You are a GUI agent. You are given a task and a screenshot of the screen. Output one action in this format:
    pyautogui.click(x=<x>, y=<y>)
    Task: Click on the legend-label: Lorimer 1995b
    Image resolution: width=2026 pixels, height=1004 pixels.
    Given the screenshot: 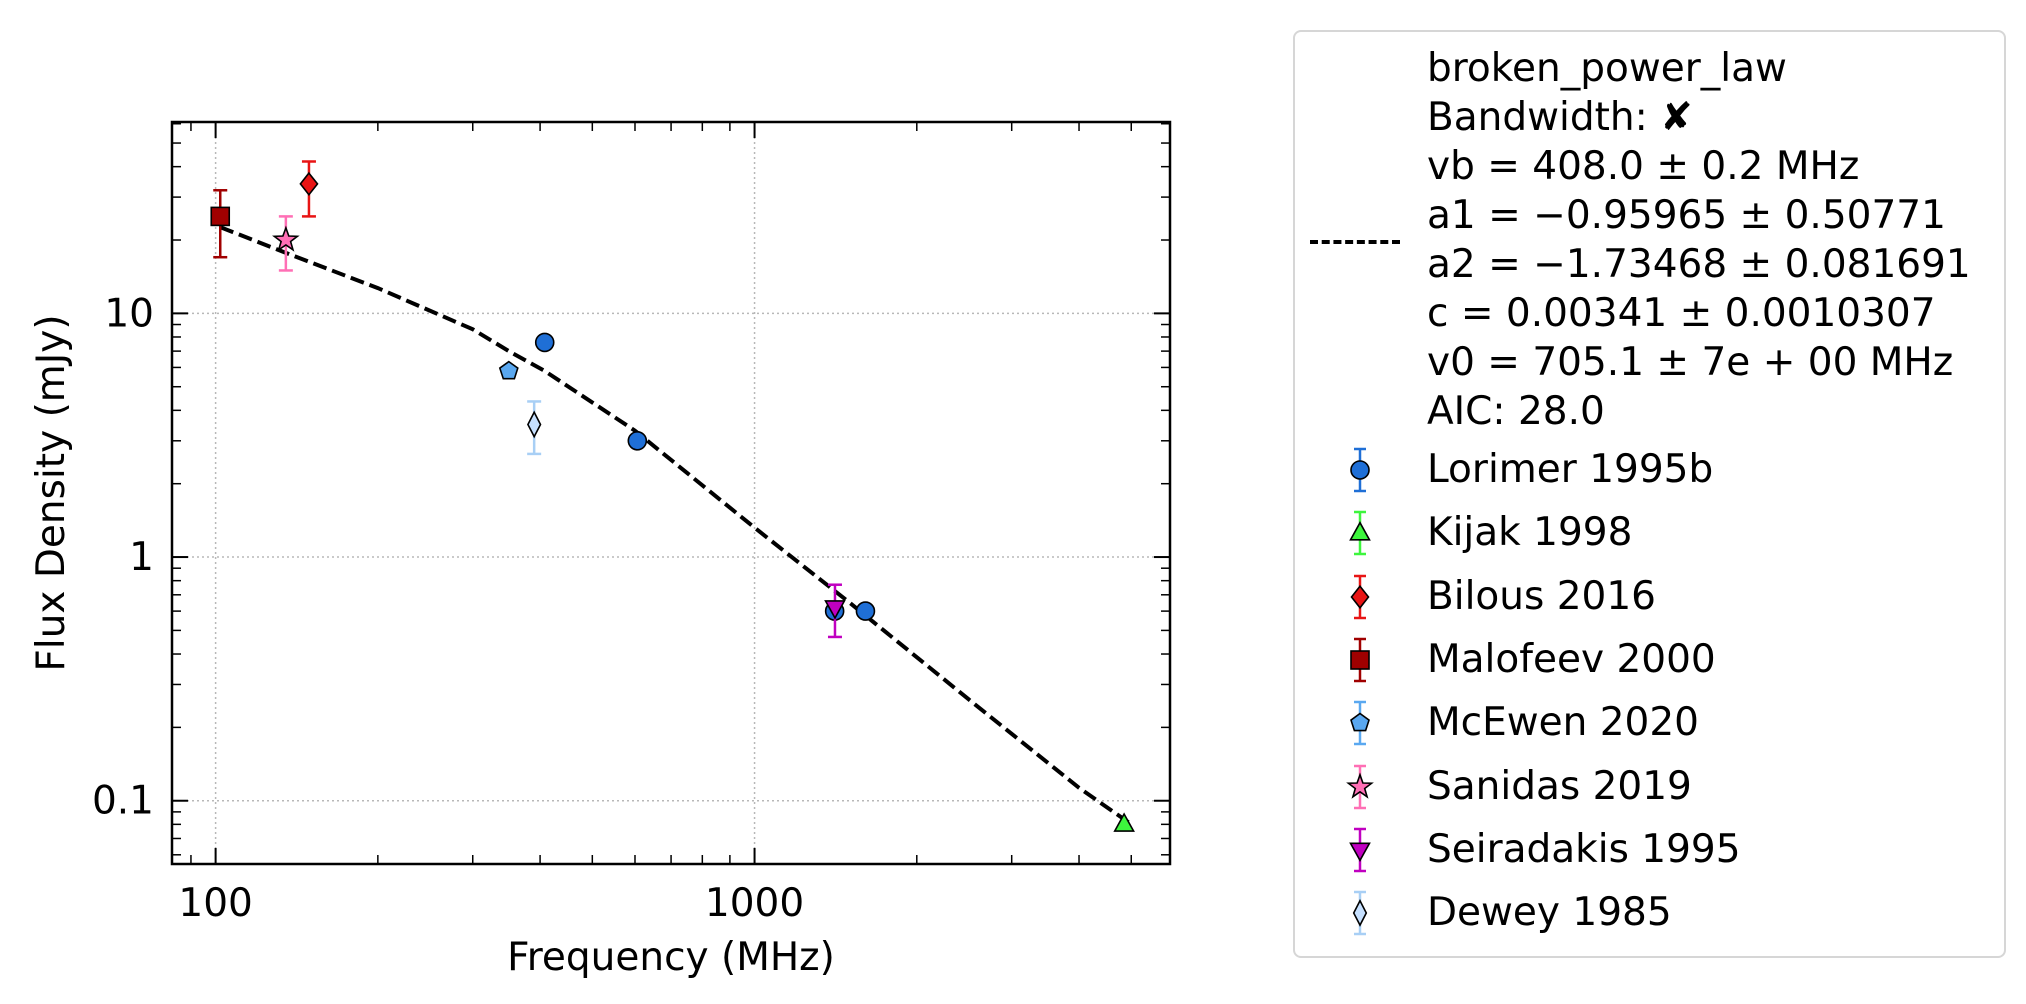 What is the action you would take?
    pyautogui.click(x=1570, y=469)
    